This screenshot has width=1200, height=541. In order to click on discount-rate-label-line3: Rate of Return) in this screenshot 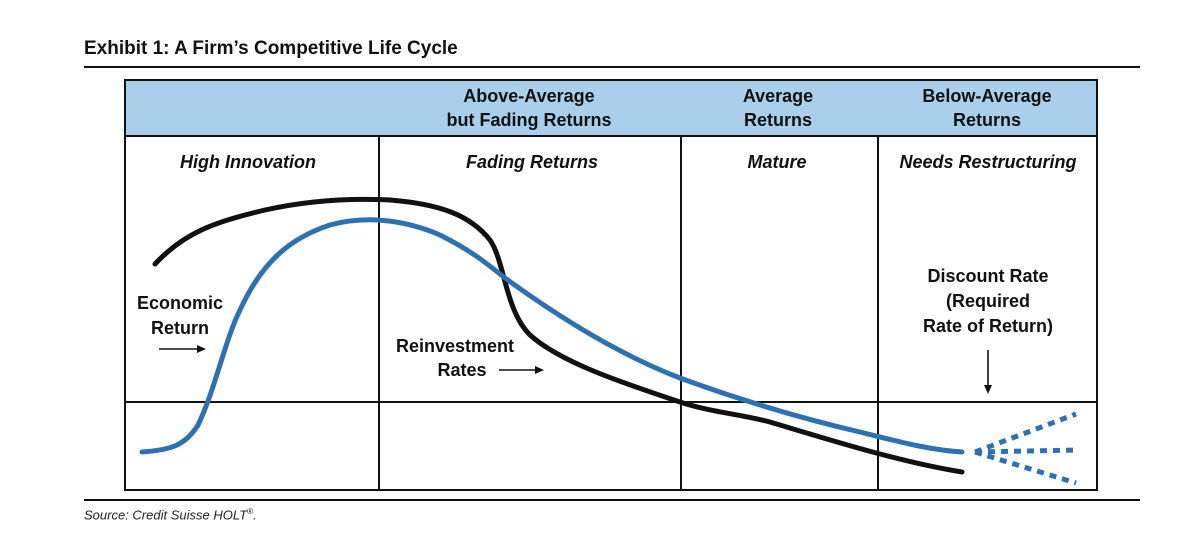, I will do `click(988, 326)`.